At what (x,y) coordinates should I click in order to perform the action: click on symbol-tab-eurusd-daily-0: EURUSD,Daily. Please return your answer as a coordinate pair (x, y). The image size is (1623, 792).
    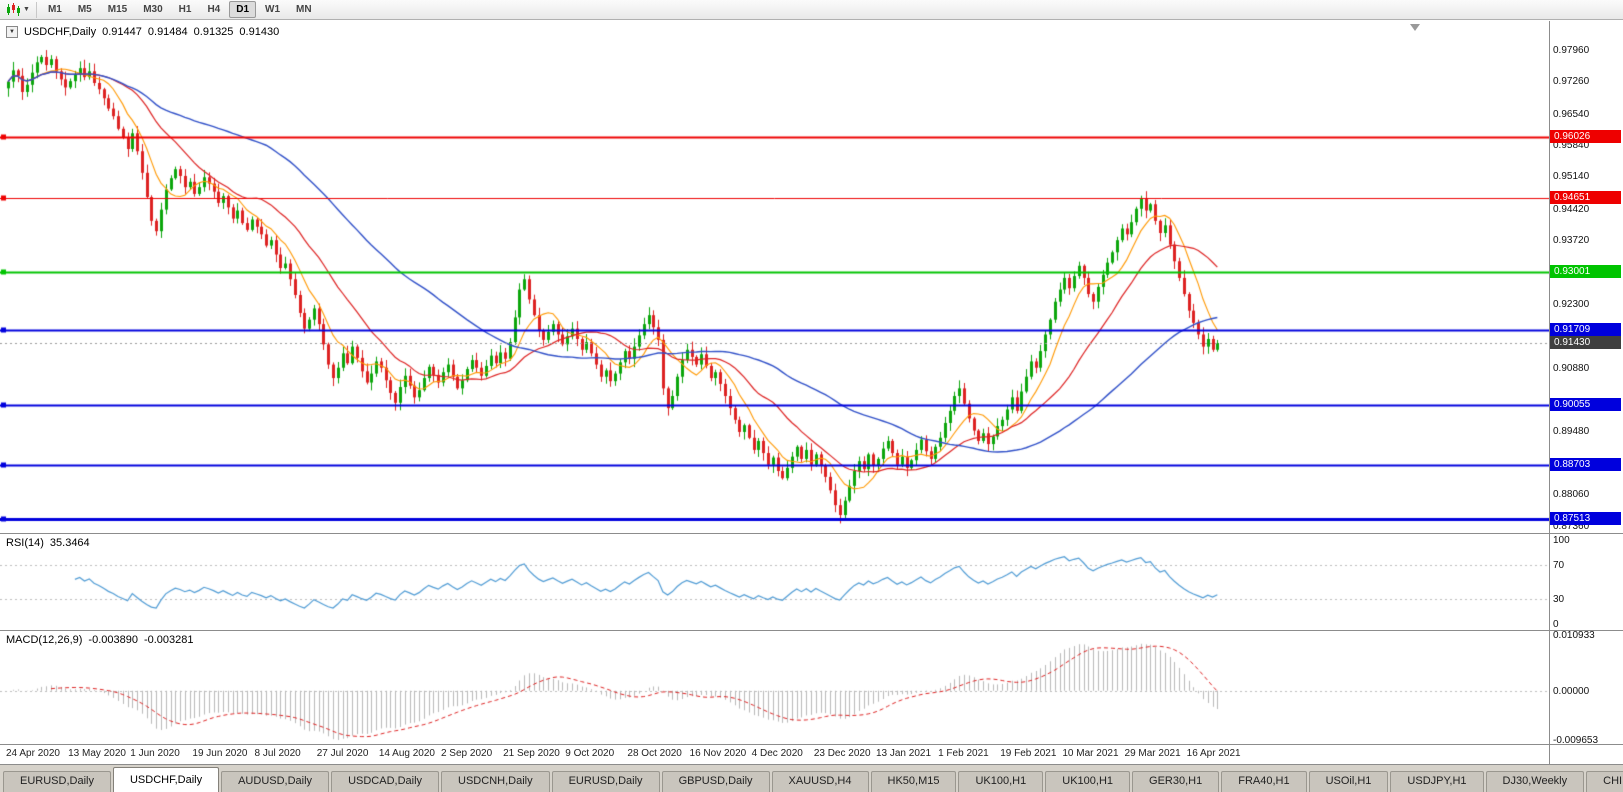
    Looking at the image, I should click on (57, 781).